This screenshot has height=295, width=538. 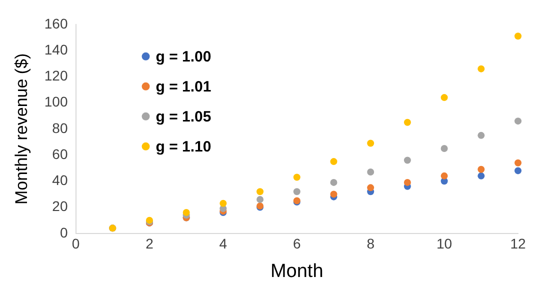 What do you see at coordinates (370, 244) in the screenshot?
I see `x-tick-label: 8` at bounding box center [370, 244].